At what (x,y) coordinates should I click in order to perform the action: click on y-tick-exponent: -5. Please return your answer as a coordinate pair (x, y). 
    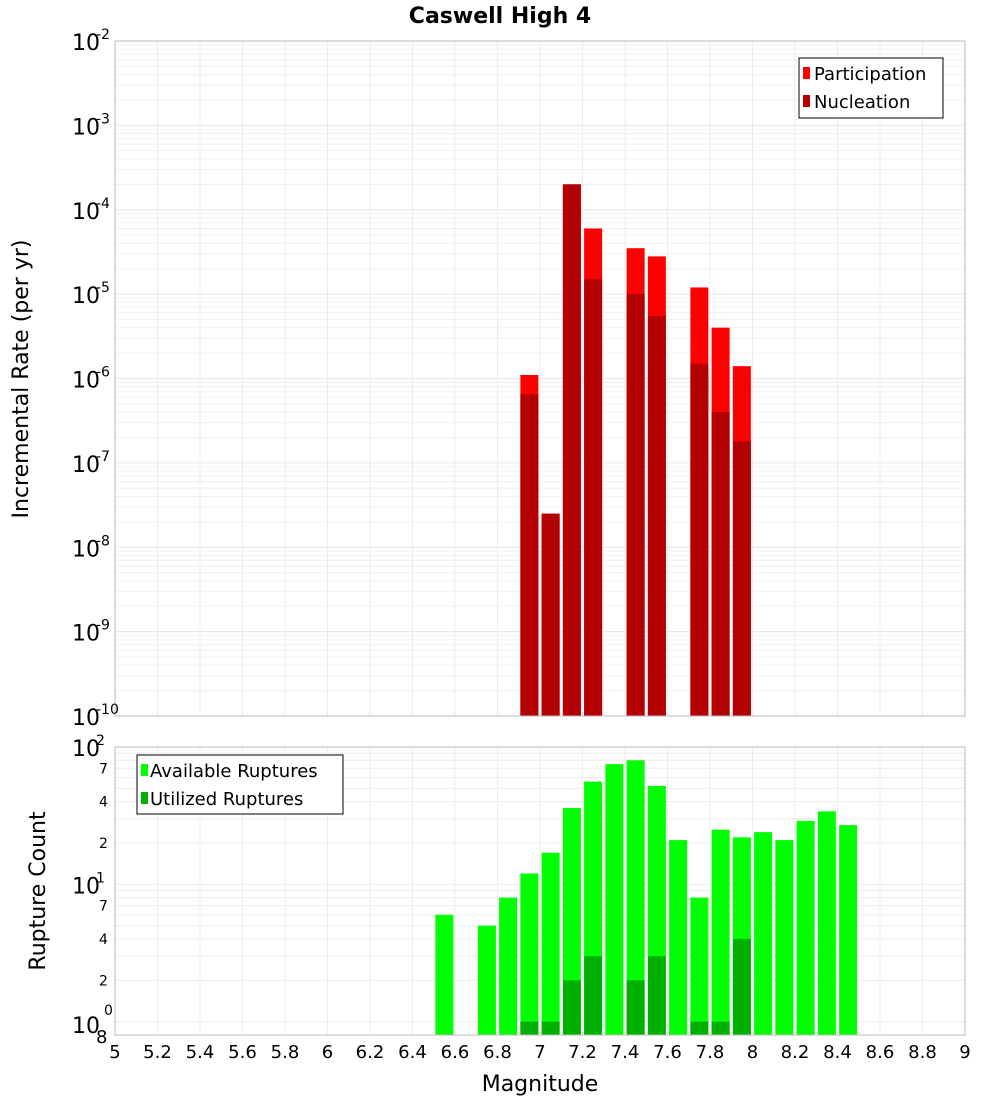
    Looking at the image, I should click on (103, 288).